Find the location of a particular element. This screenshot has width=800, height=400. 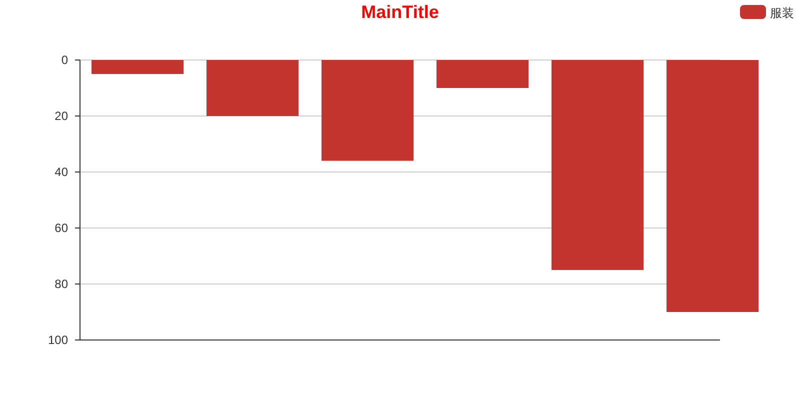

y-tick-label: 80 is located at coordinates (61, 284).